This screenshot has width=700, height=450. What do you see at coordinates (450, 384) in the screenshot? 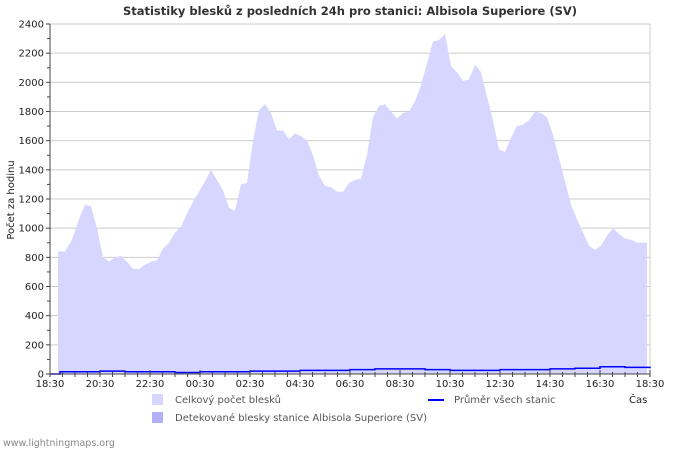
I see `x-tick-label: 10:30` at bounding box center [450, 384].